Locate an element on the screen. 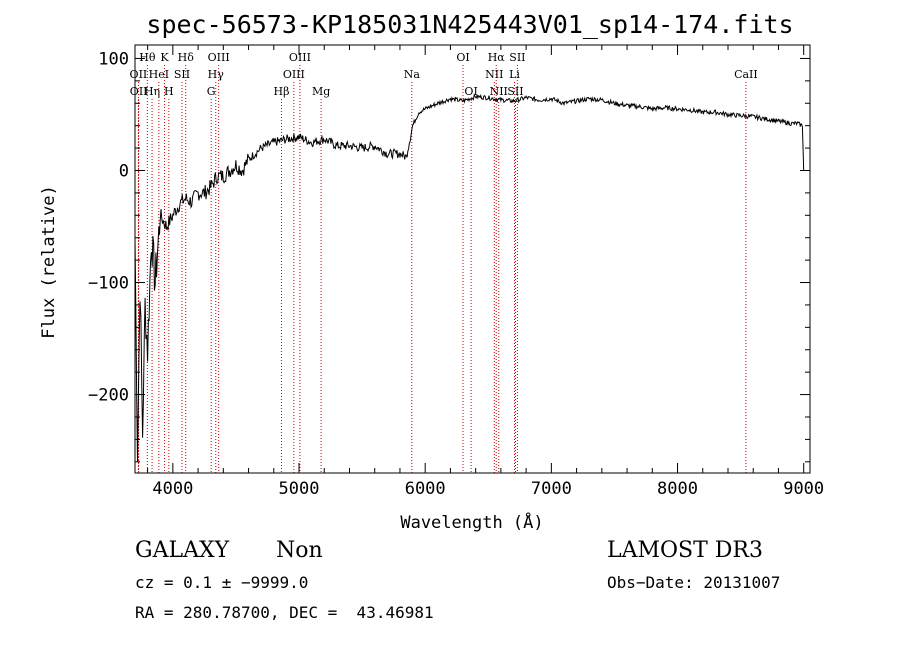 Image resolution: width=900 pixels, height=649 pixels. x-axis-label: Wavelength (Å) is located at coordinates (471, 522).